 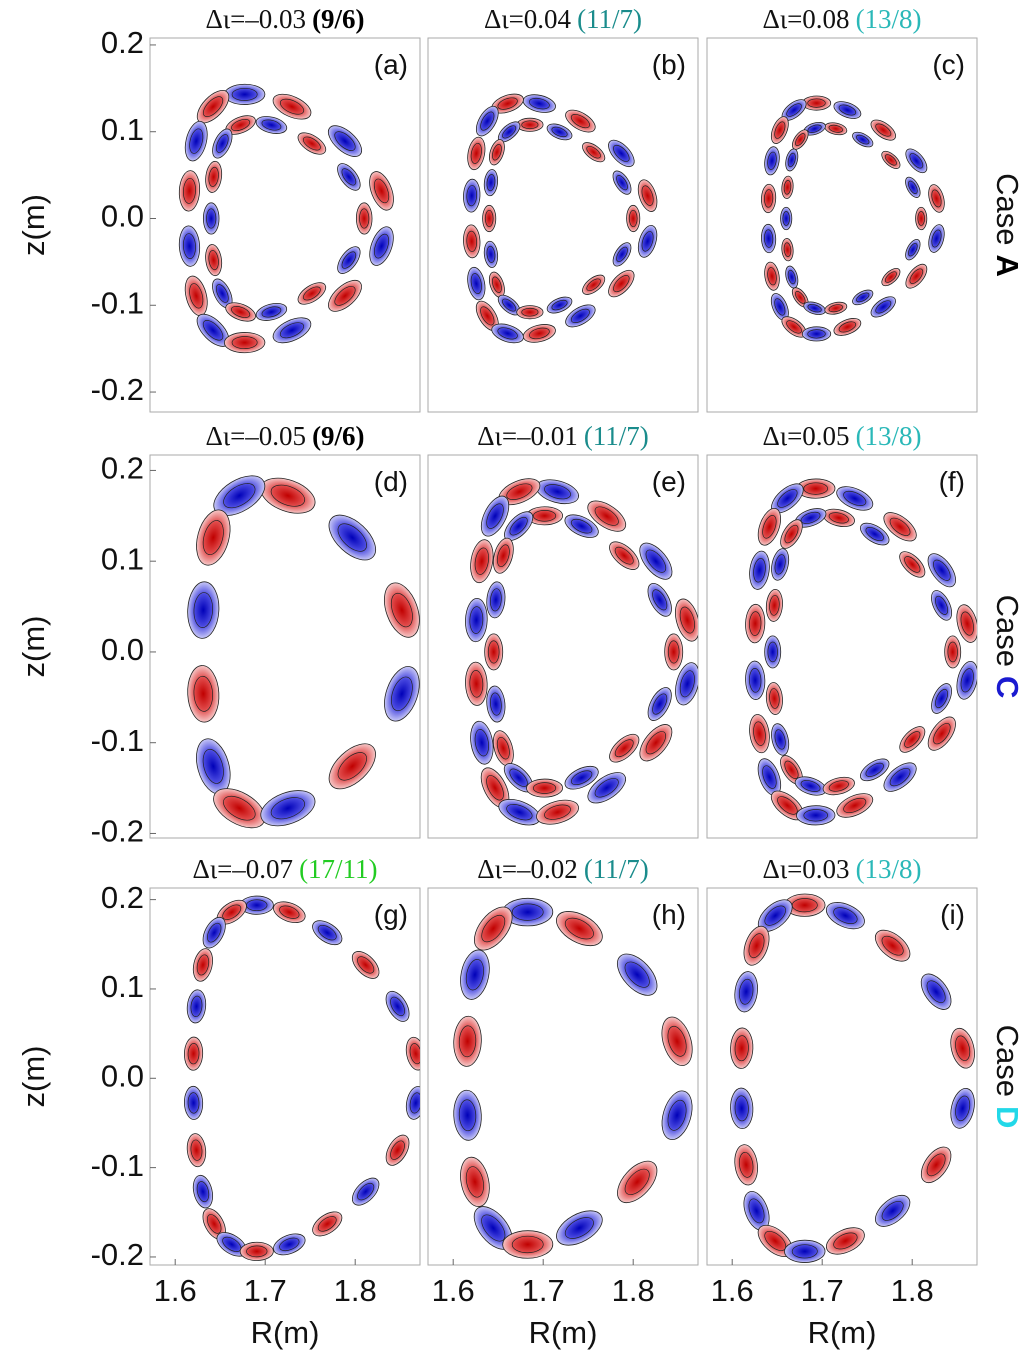 What do you see at coordinates (563, 436) in the screenshot?
I see `panel-title: Δι=–0.01 (11/7)` at bounding box center [563, 436].